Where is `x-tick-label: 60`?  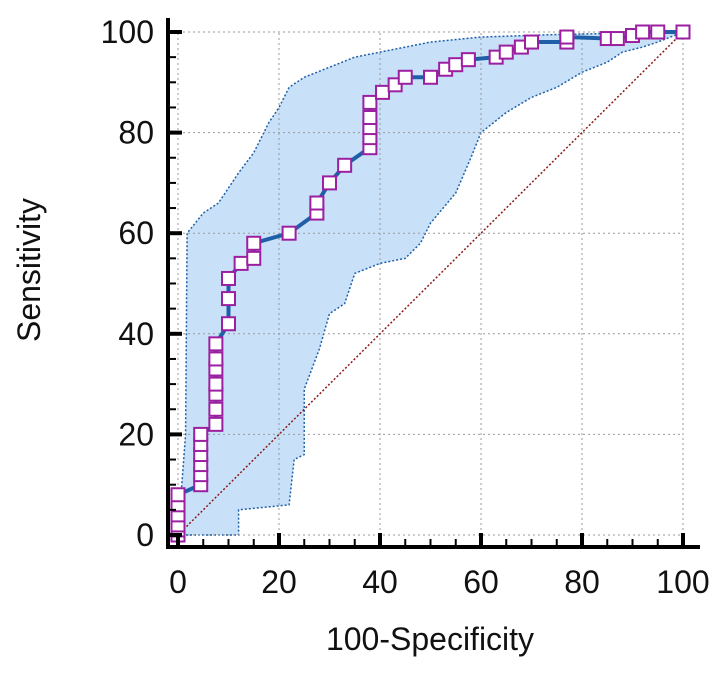 x-tick-label: 60 is located at coordinates (481, 582).